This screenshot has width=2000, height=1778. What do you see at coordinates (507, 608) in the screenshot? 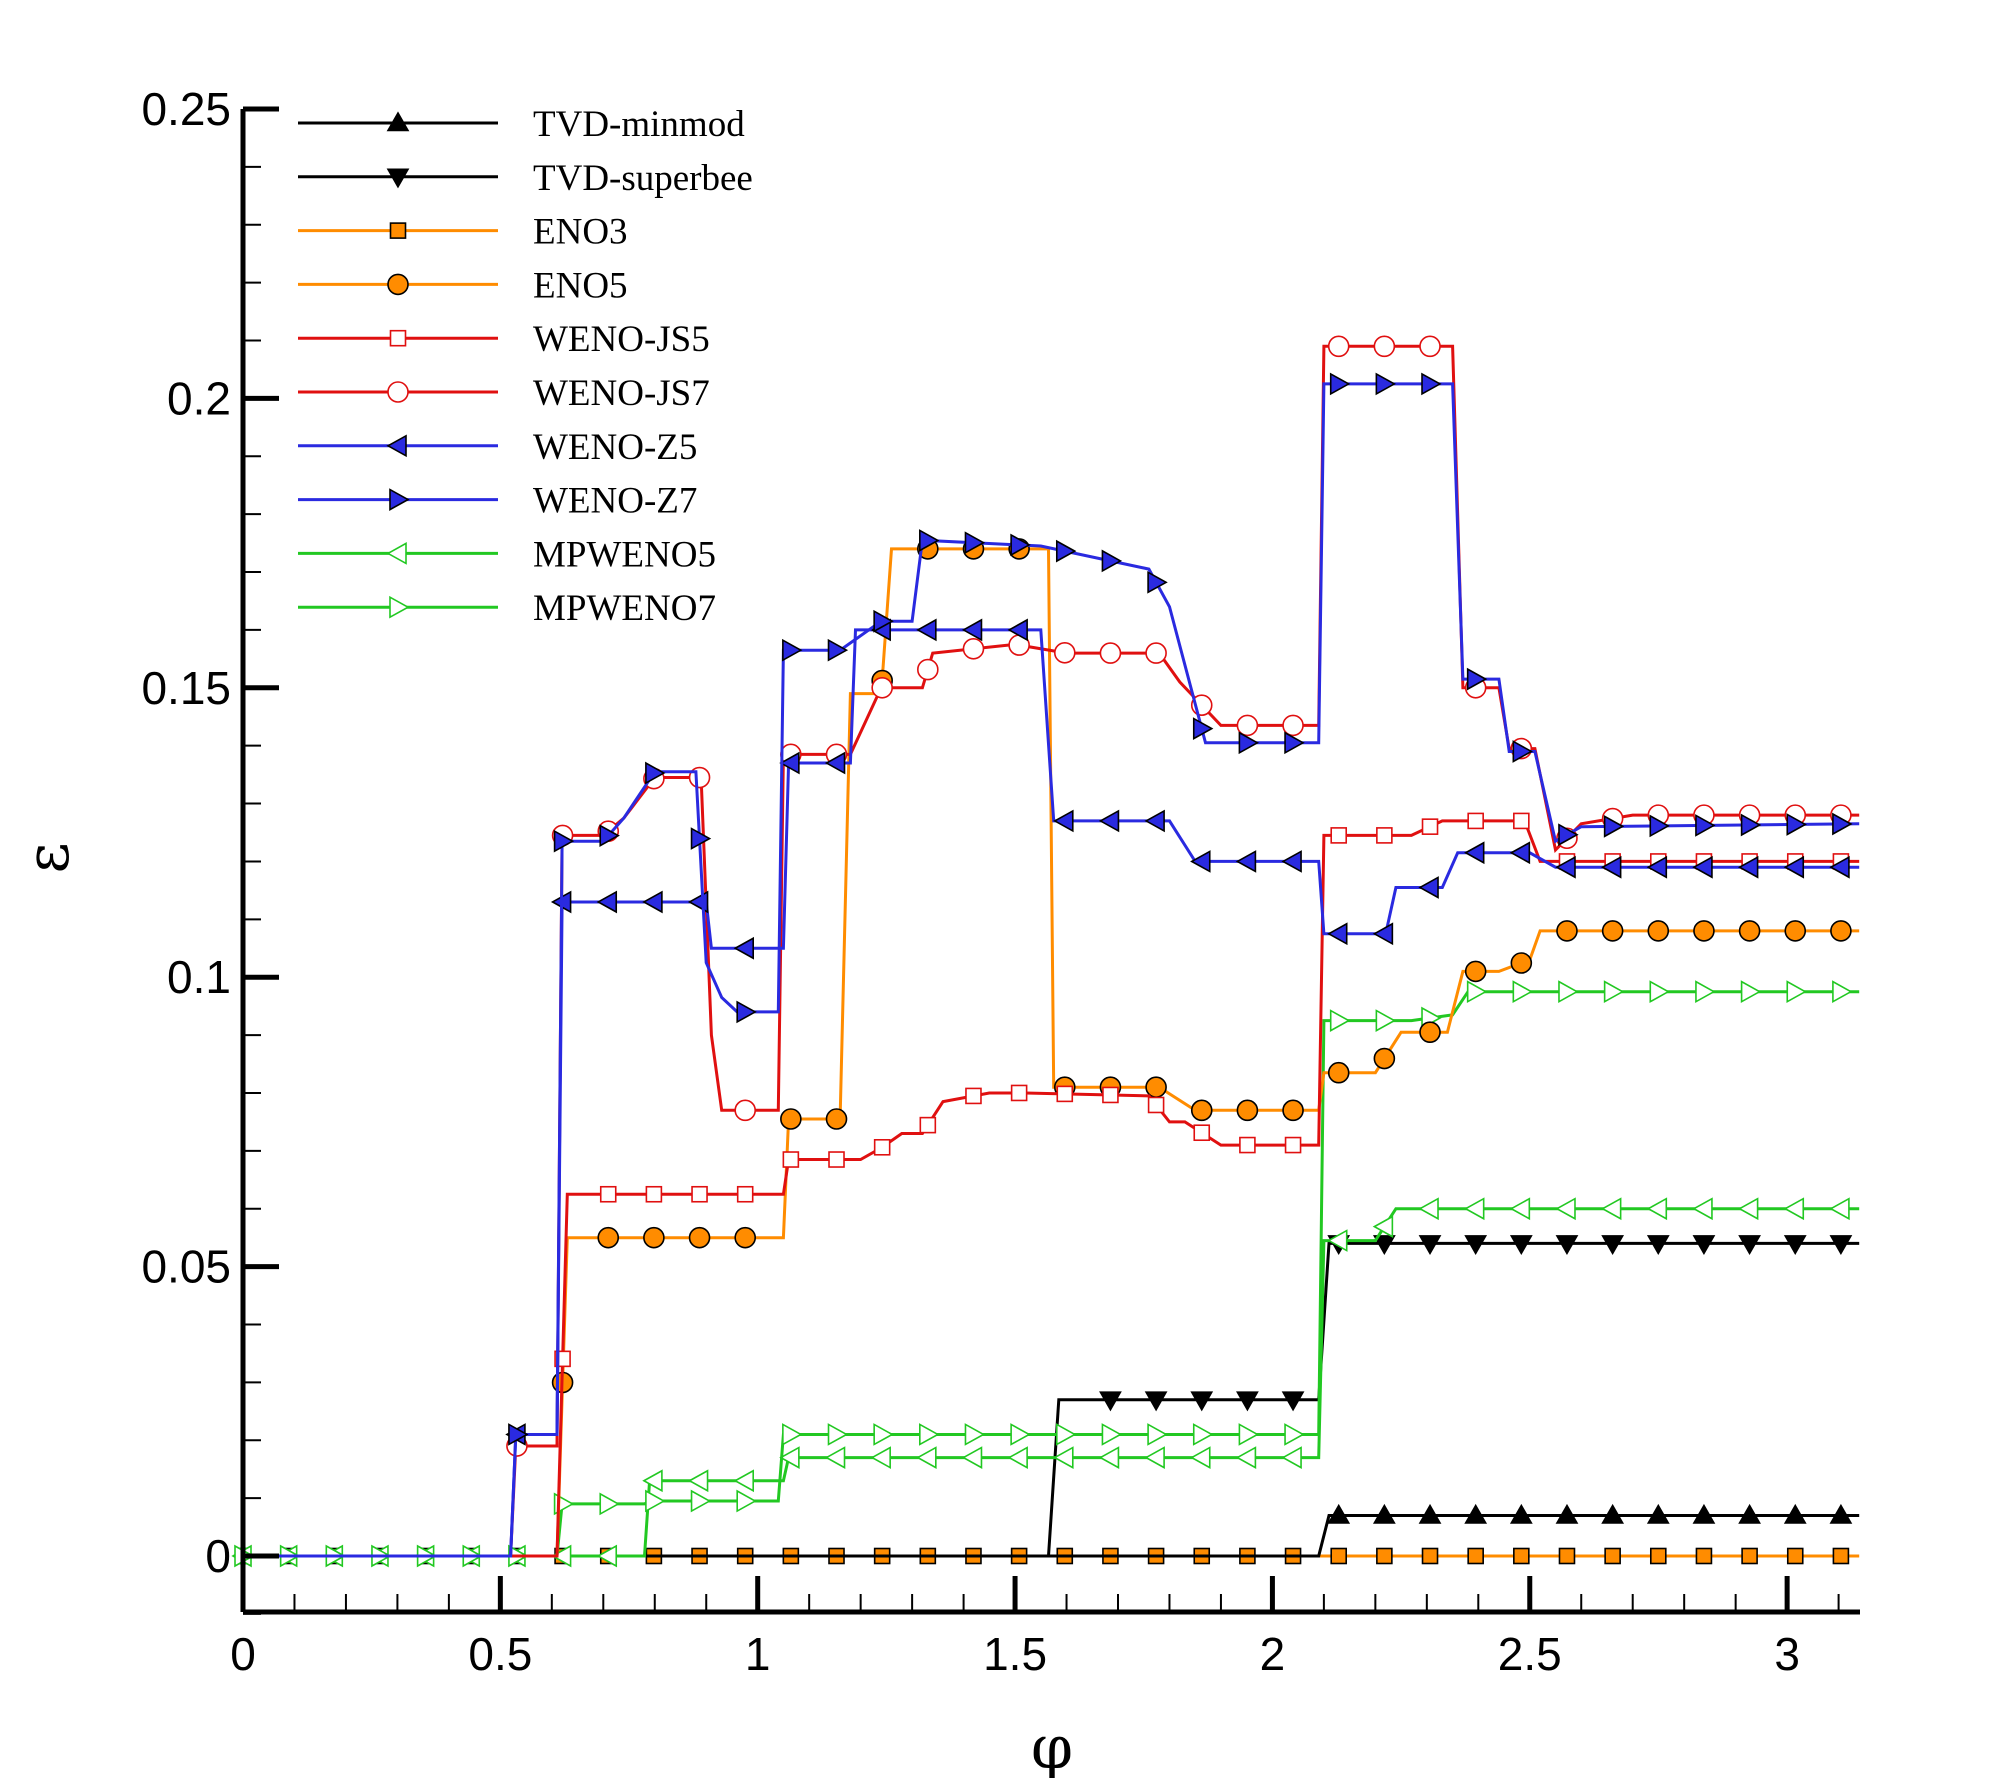
I see `legend-item: MPWENO7` at bounding box center [507, 608].